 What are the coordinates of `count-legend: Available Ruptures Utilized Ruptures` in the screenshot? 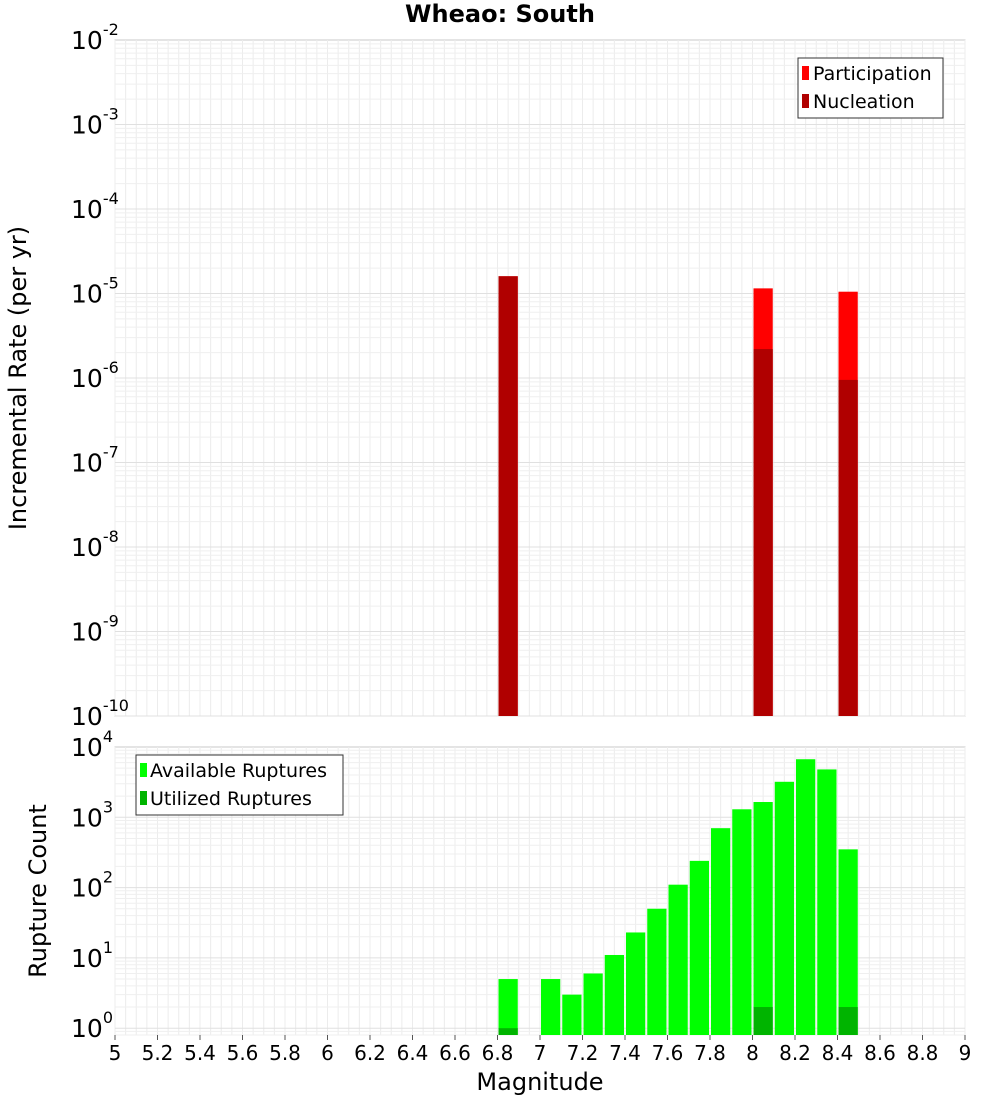 It's located at (239, 785).